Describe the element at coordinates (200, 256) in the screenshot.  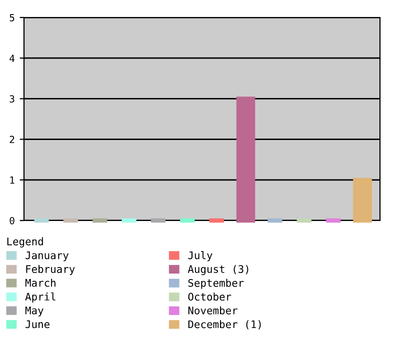
I see `legend-label: July` at that location.